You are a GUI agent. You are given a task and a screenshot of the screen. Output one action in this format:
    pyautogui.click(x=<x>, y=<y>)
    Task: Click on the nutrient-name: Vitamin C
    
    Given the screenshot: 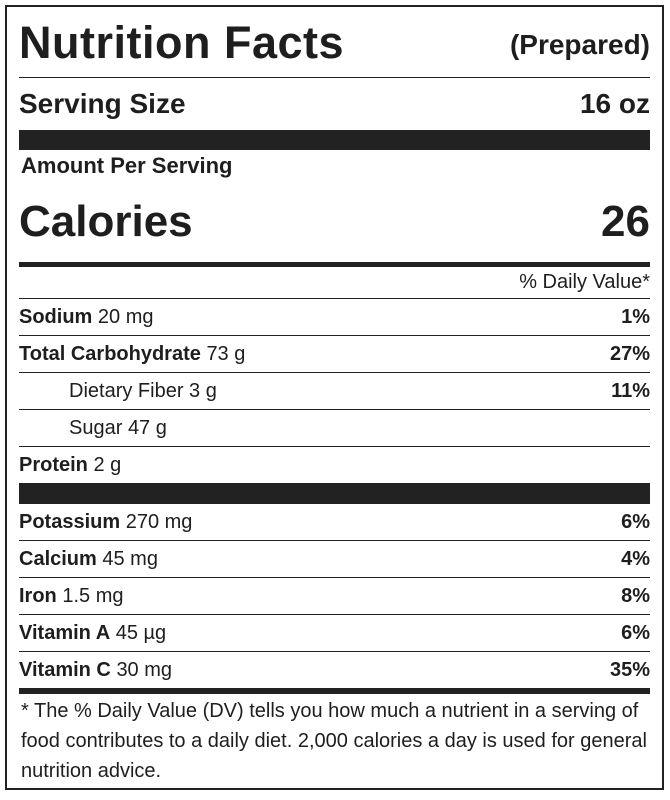 What is the action you would take?
    pyautogui.click(x=65, y=669)
    